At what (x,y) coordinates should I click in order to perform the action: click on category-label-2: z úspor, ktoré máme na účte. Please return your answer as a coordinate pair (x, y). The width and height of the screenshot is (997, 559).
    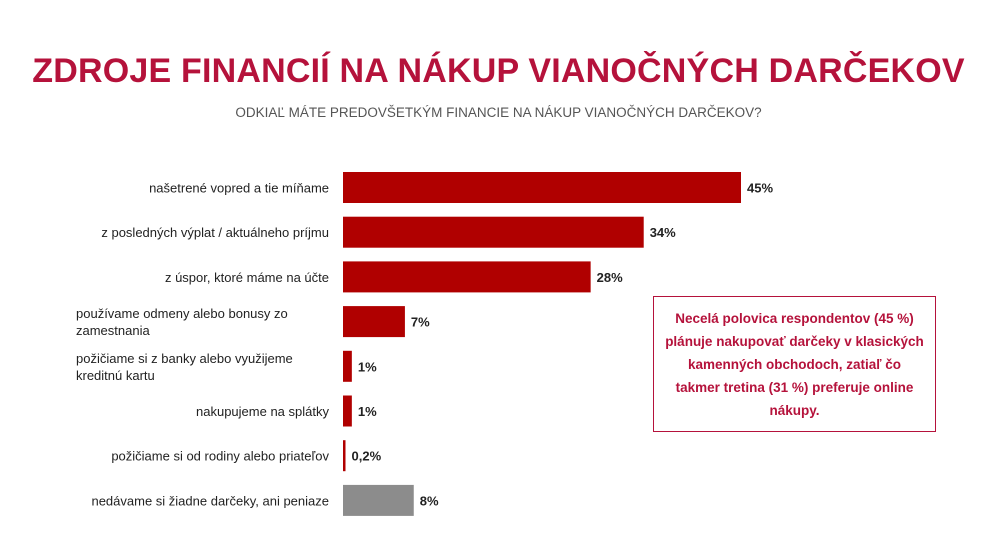
    Looking at the image, I should click on (247, 277).